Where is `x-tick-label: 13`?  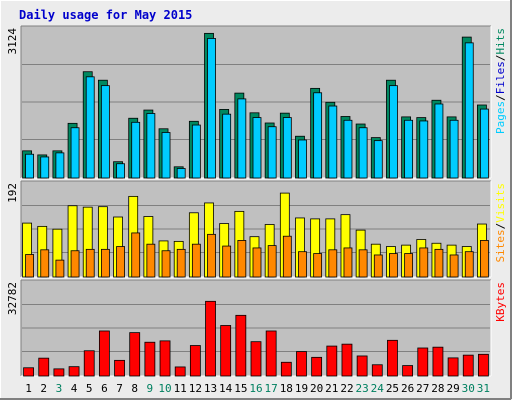 x-tick-label: 13 is located at coordinates (210, 388).